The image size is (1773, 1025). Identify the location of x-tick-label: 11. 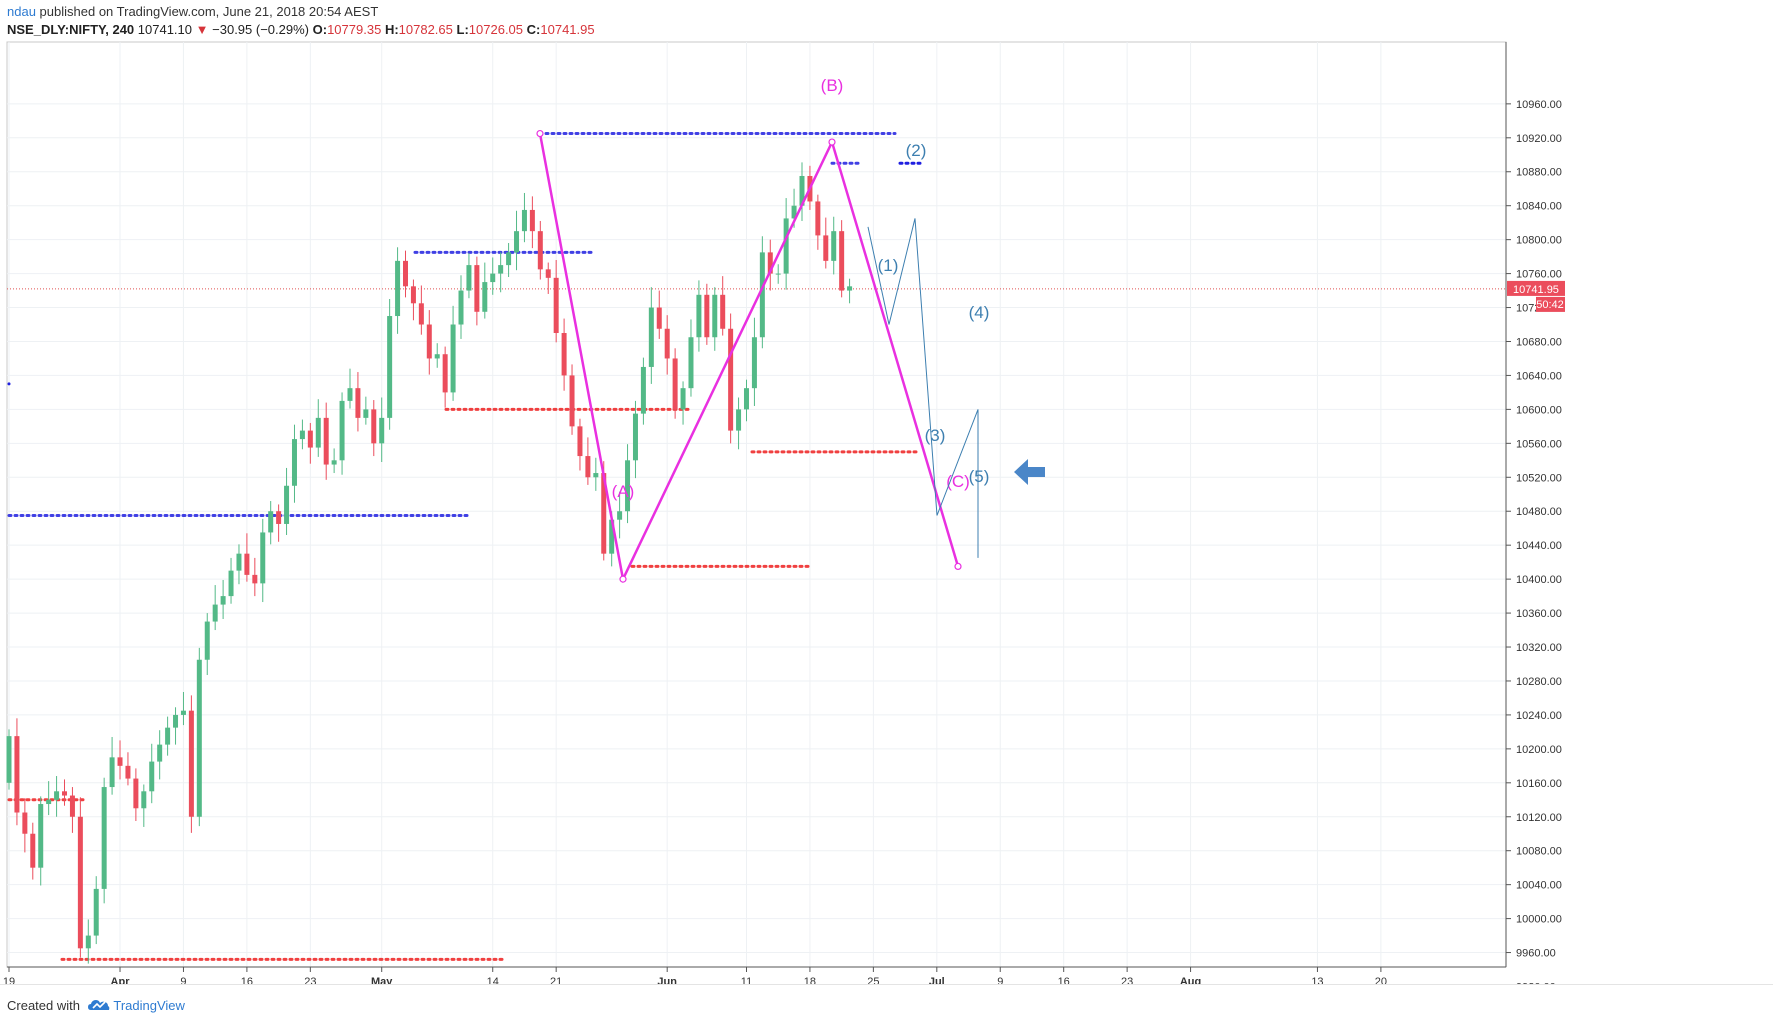
(746, 980).